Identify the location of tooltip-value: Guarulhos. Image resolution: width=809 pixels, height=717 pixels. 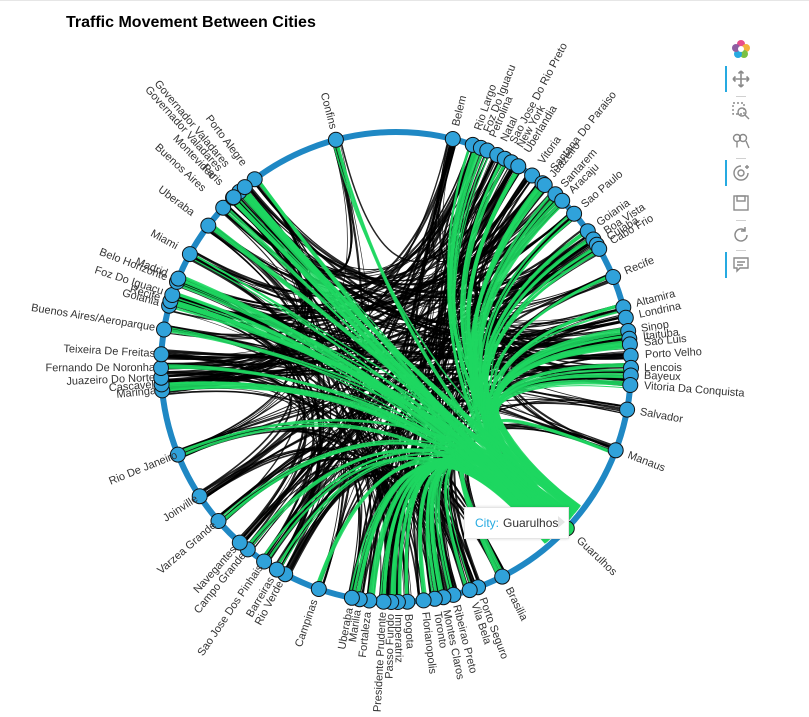
(531, 523).